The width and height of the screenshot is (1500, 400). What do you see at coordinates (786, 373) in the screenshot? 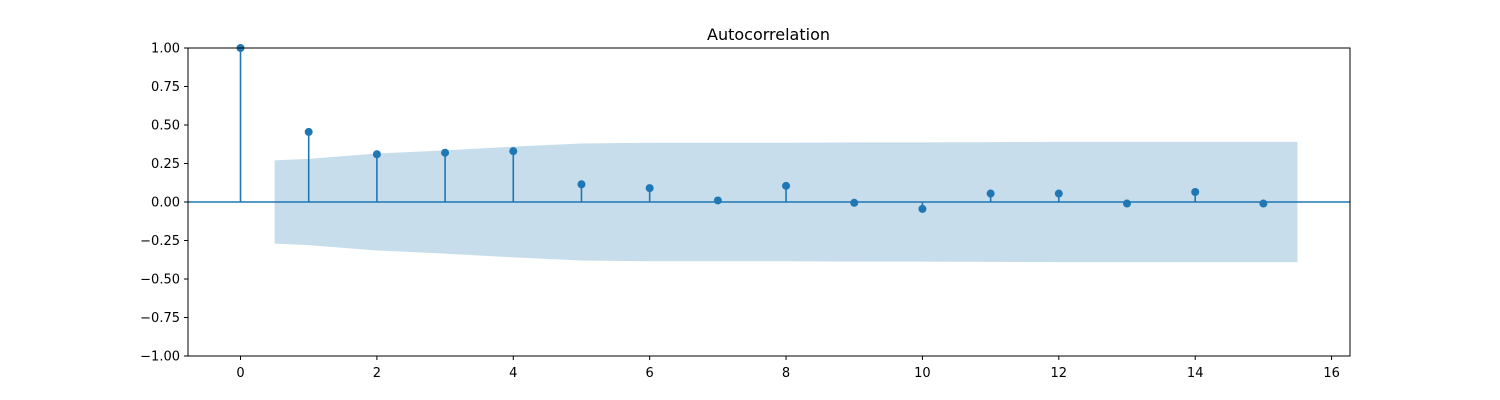
I see `x-tick-label: 8` at bounding box center [786, 373].